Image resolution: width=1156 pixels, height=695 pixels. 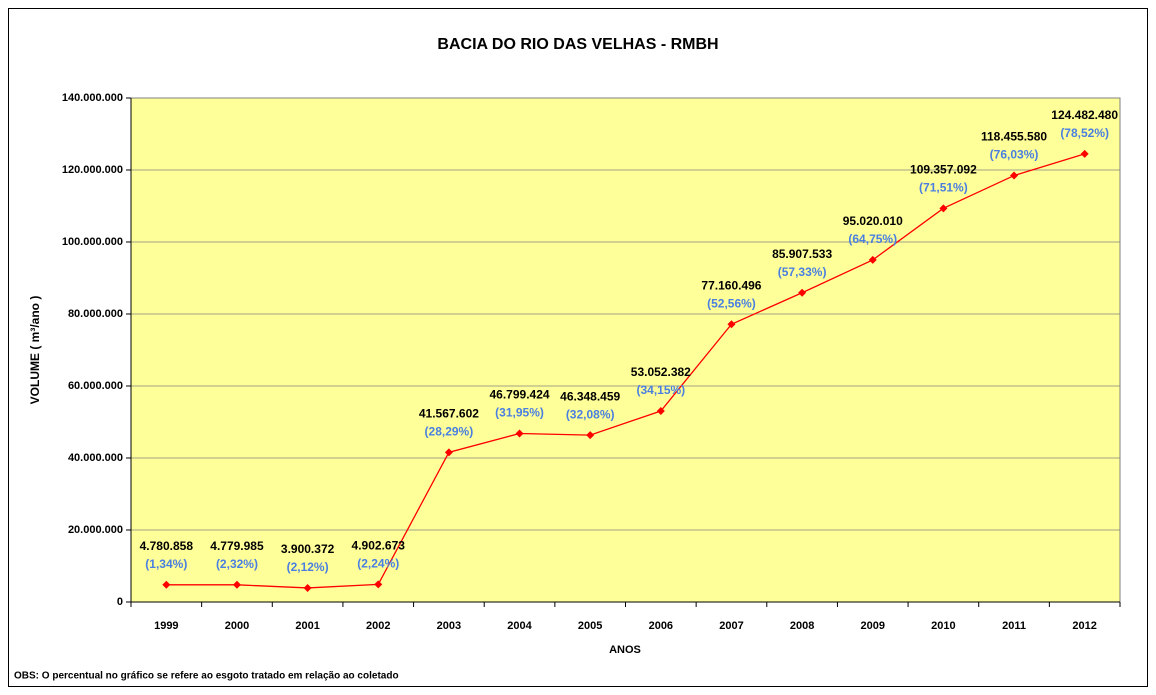 What do you see at coordinates (92, 170) in the screenshot?
I see `y-tick-label: 120.000.000` at bounding box center [92, 170].